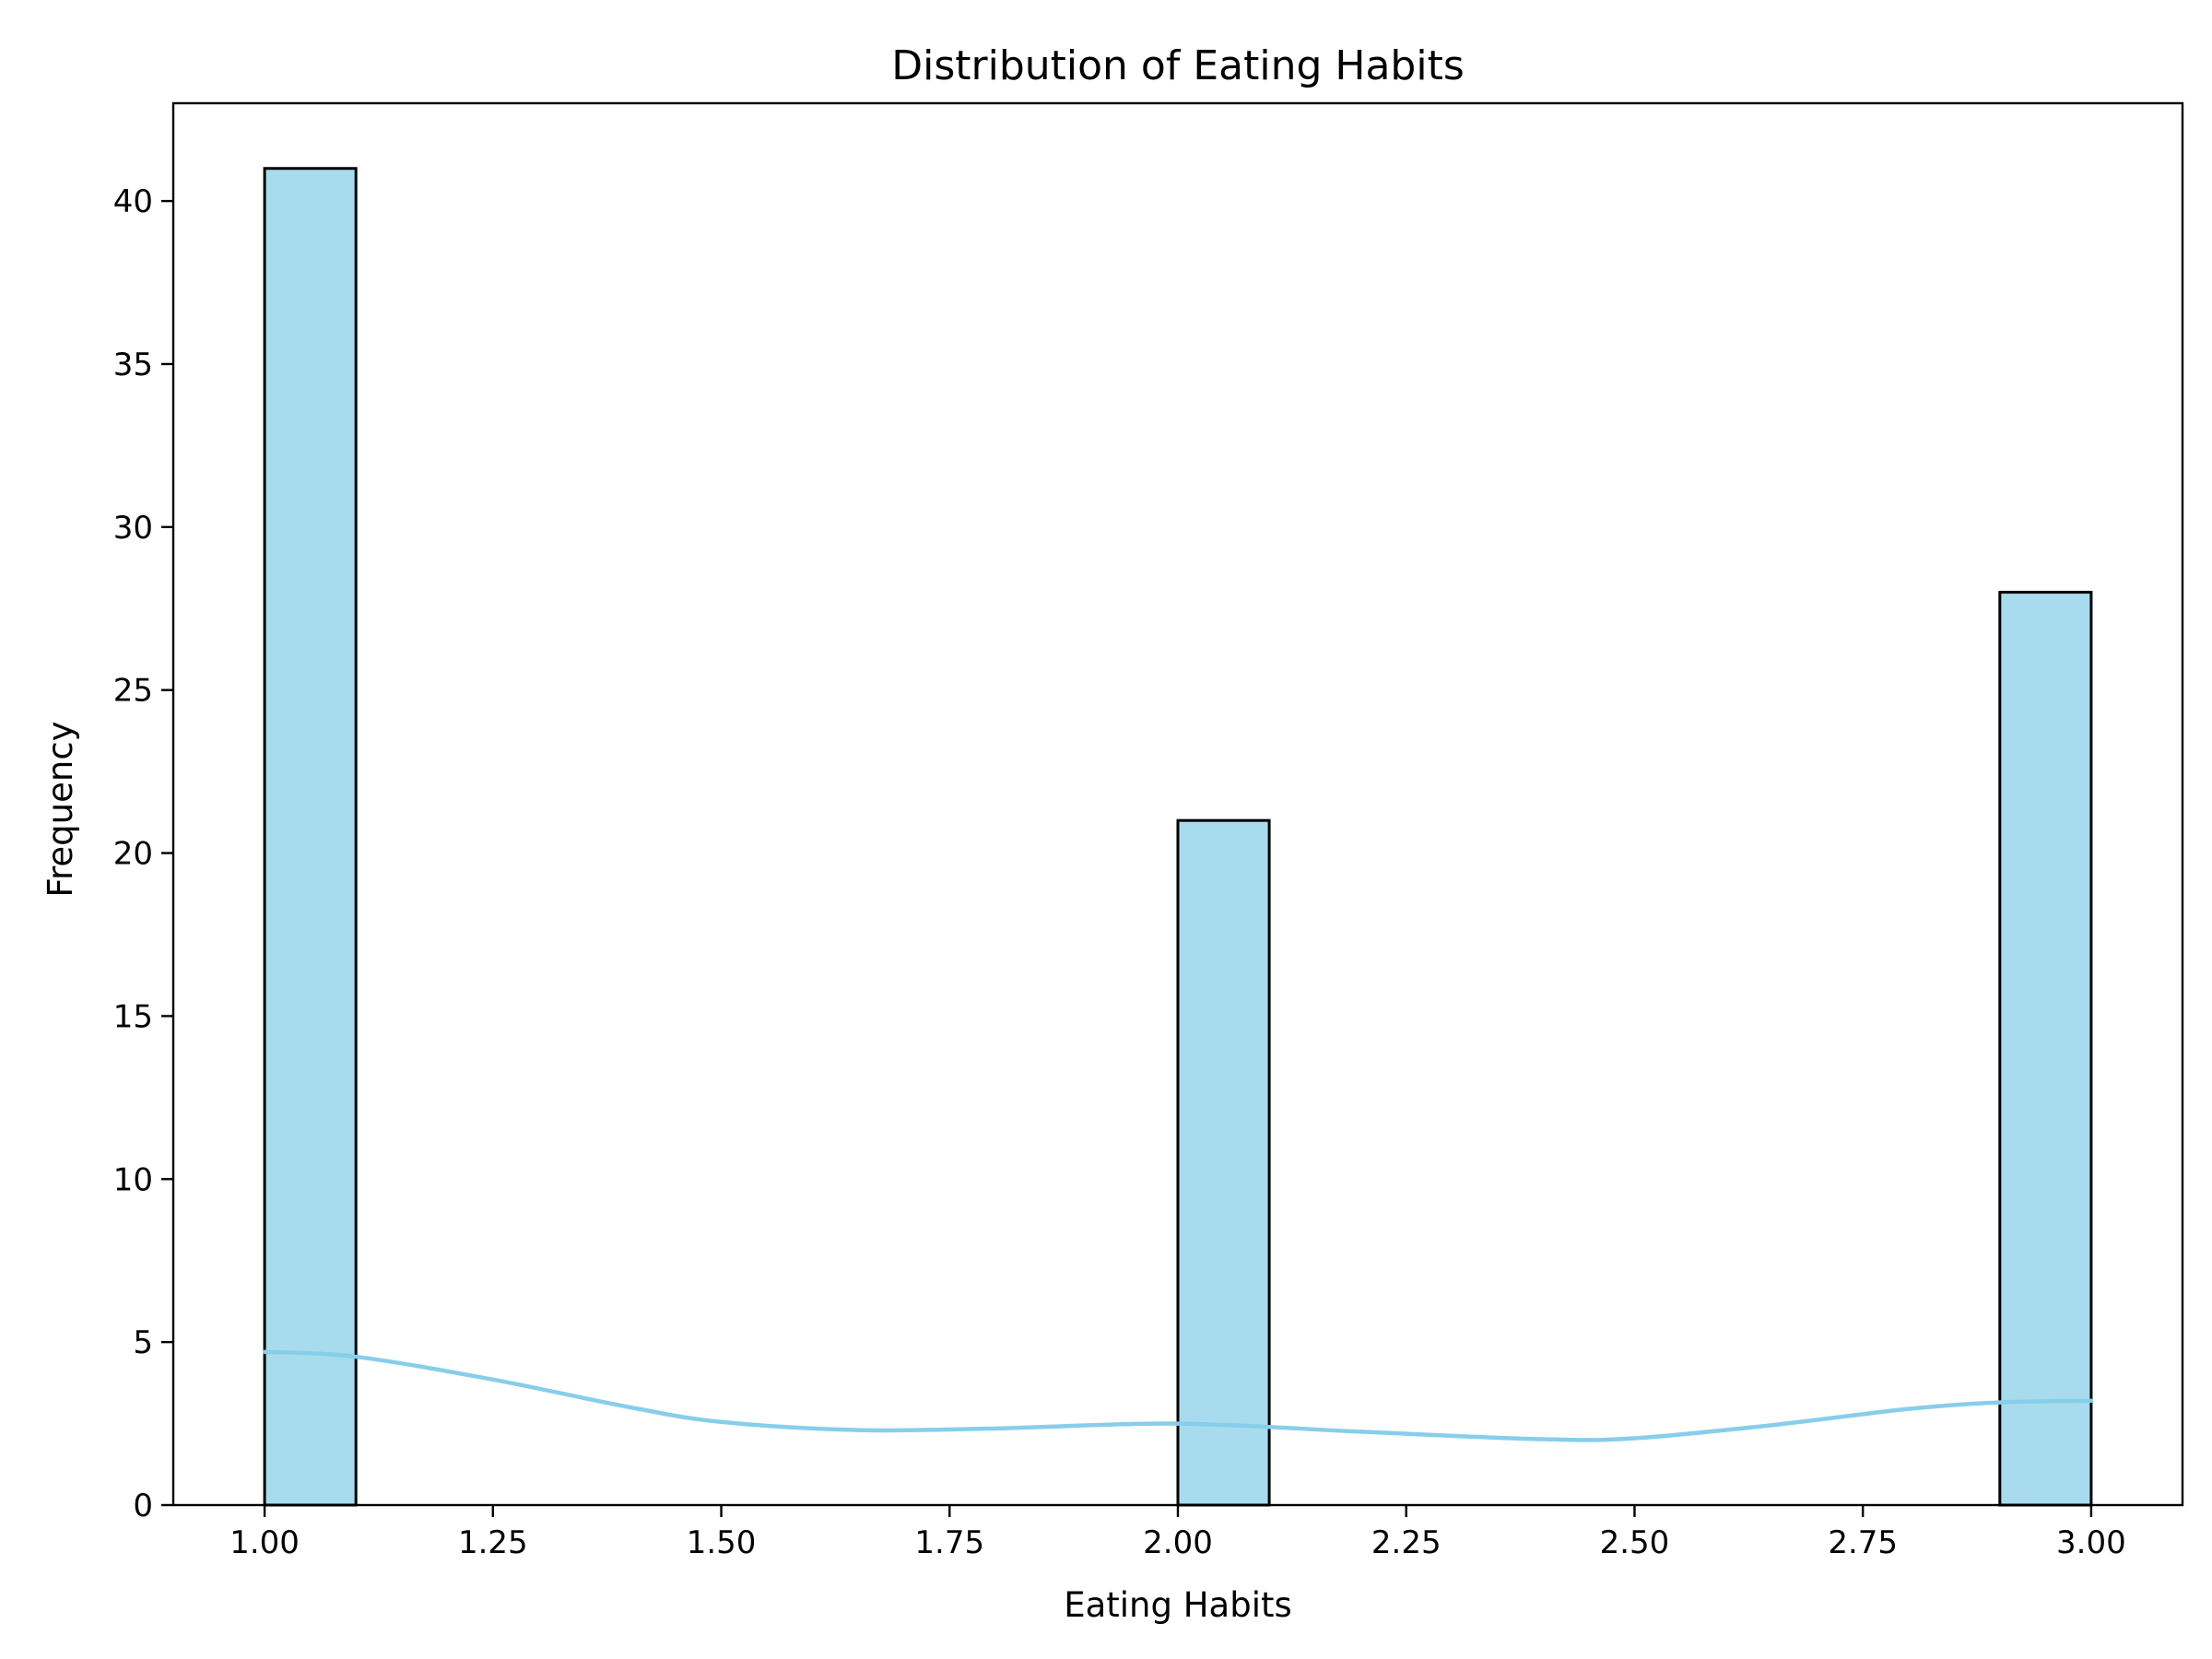  What do you see at coordinates (60, 809) in the screenshot?
I see `y-axis-label: Frequency` at bounding box center [60, 809].